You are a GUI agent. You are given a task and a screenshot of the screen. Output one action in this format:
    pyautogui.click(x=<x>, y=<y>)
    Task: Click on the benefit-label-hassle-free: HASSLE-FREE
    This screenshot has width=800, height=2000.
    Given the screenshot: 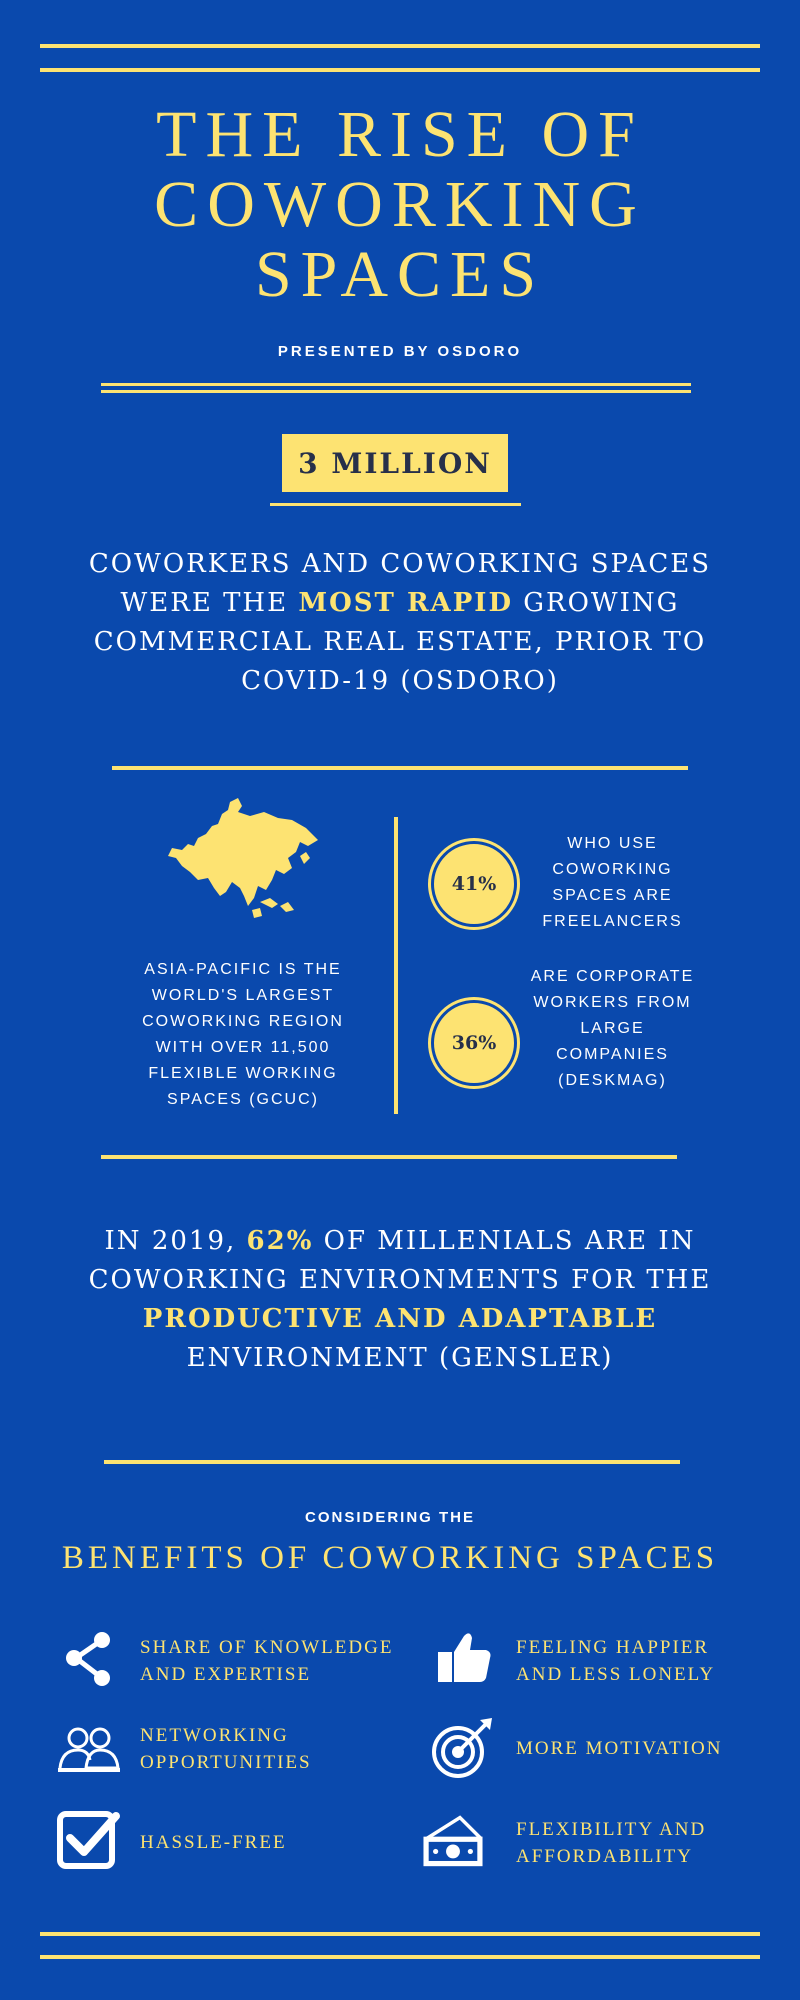 What is the action you would take?
    pyautogui.click(x=213, y=1842)
    